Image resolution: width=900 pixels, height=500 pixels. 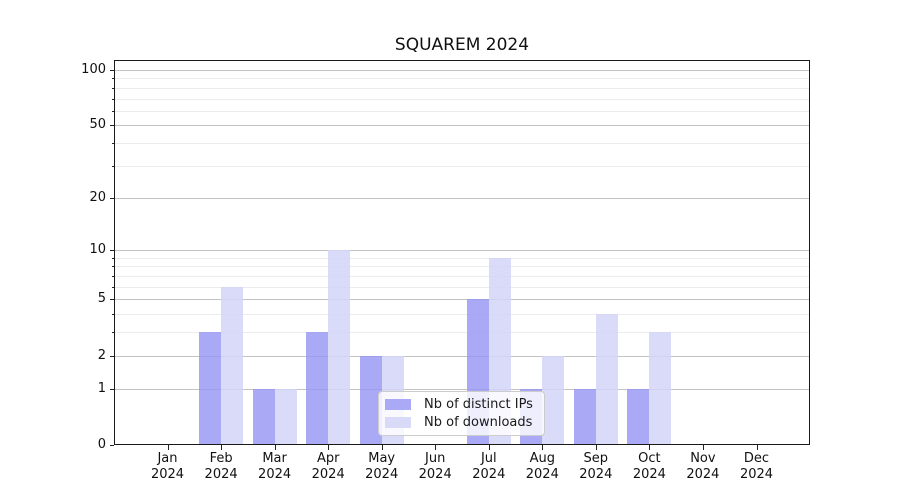 I want to click on bar-downloads-sep, so click(x=606, y=379).